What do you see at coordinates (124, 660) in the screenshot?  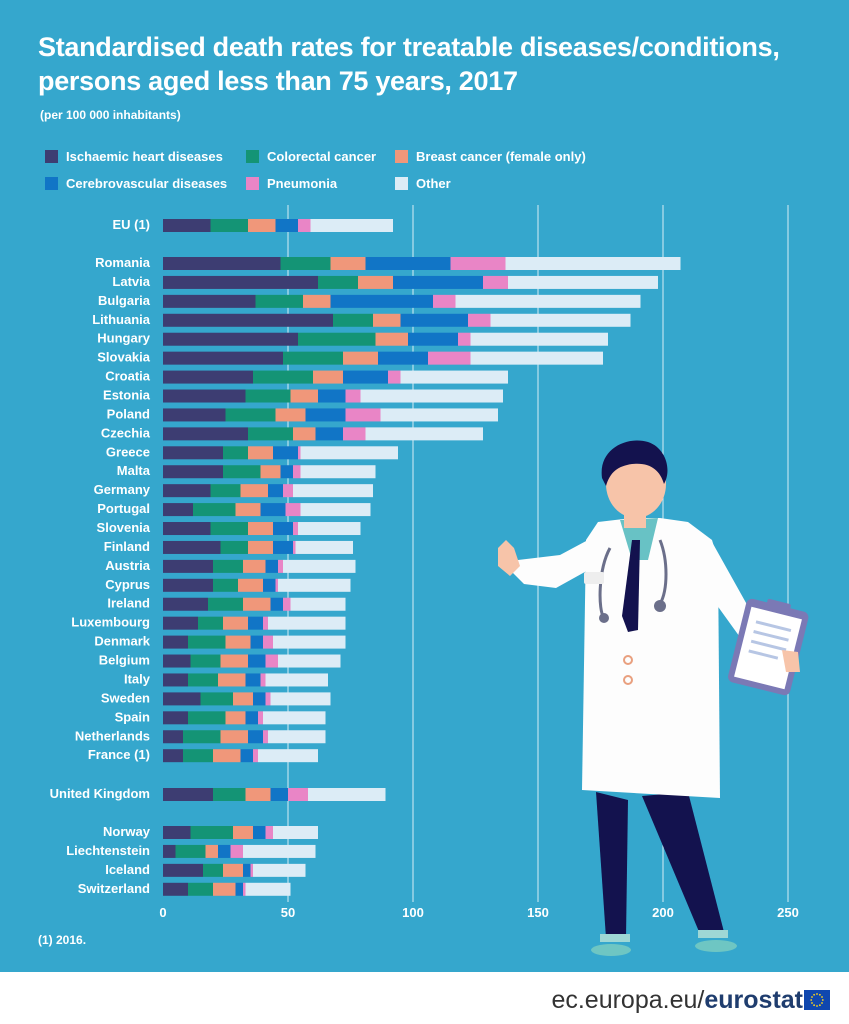 I see `category-label: Belgium` at bounding box center [124, 660].